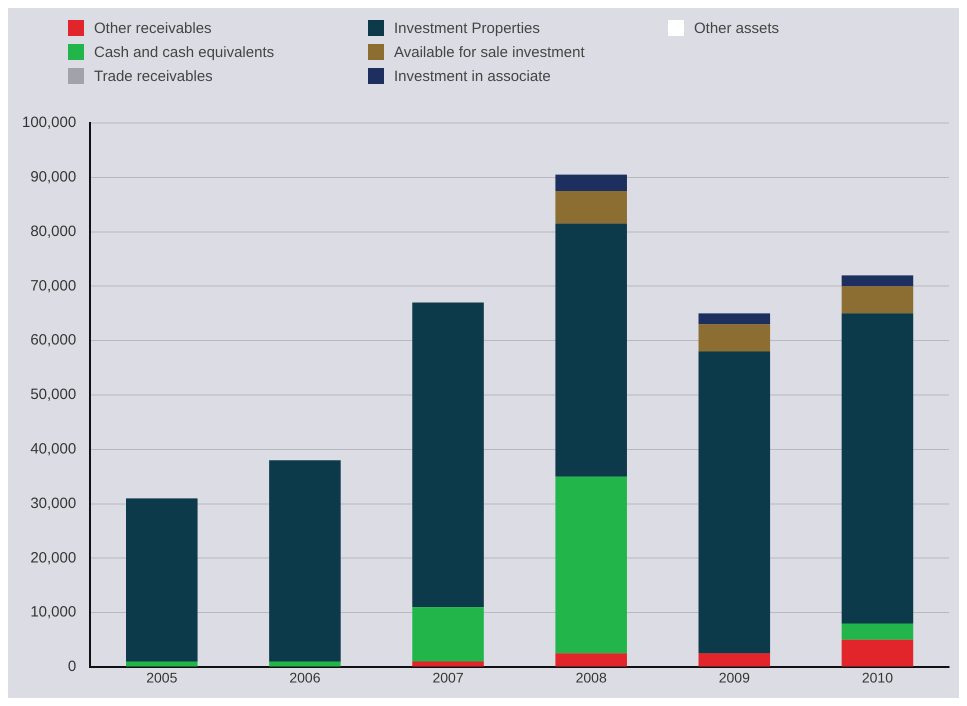 This screenshot has width=967, height=706. What do you see at coordinates (53, 285) in the screenshot?
I see `y-tick-label: 70,000` at bounding box center [53, 285].